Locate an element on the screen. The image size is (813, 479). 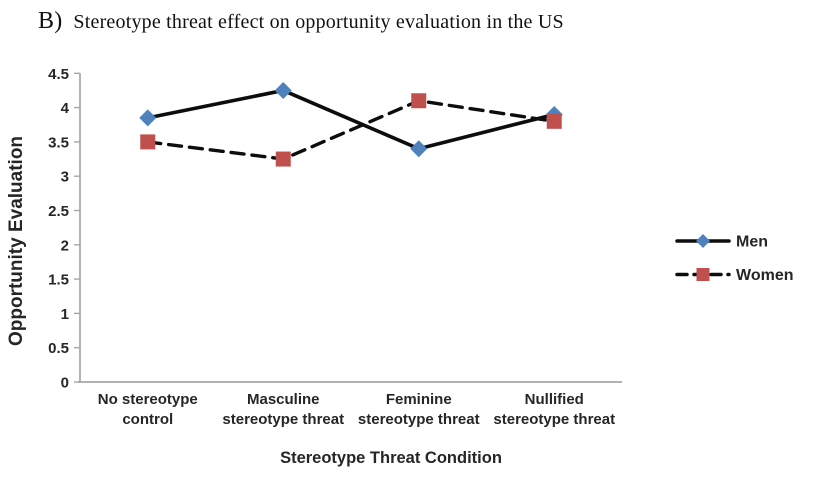
y-tick-label: 0.5 is located at coordinates (58, 348).